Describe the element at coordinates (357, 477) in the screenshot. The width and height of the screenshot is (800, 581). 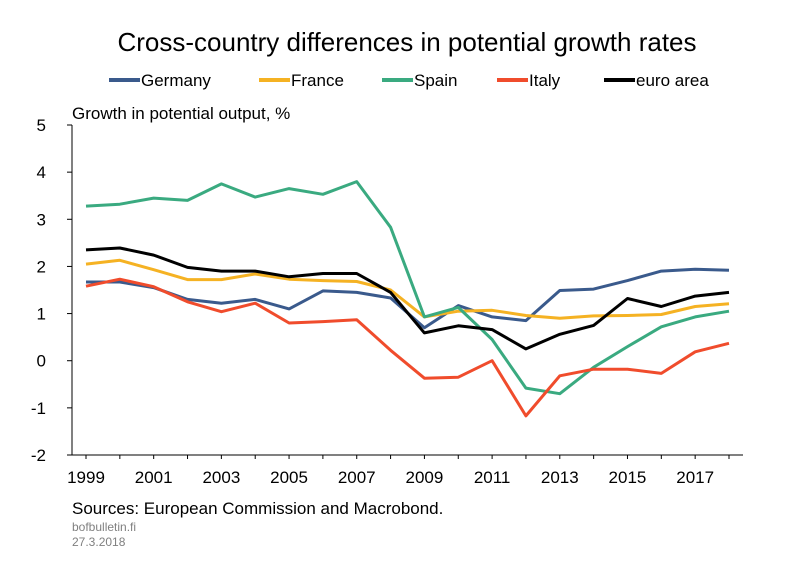
I see `x-tick-label: 2007` at that location.